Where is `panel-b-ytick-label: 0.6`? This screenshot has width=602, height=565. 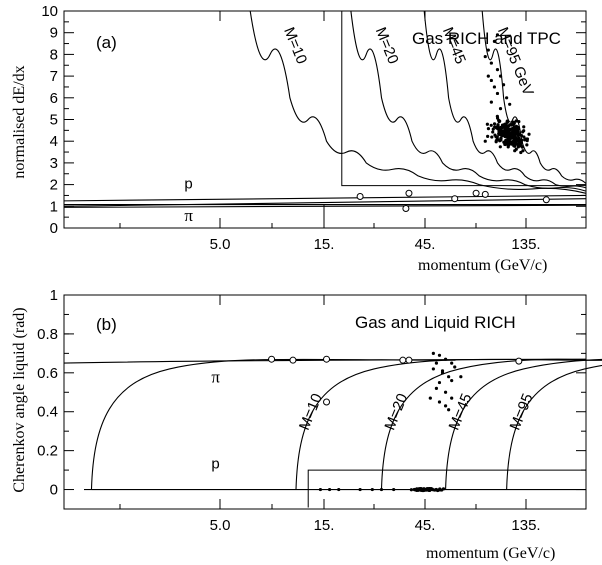 panel-b-ytick-label: 0.6 is located at coordinates (47, 373).